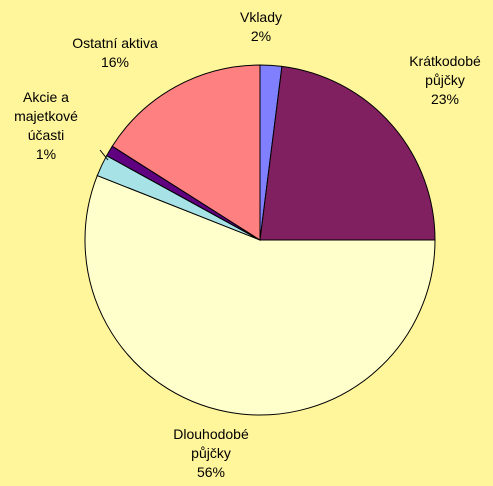  Describe the element at coordinates (445, 99) in the screenshot. I see `value-label: 23%` at that location.